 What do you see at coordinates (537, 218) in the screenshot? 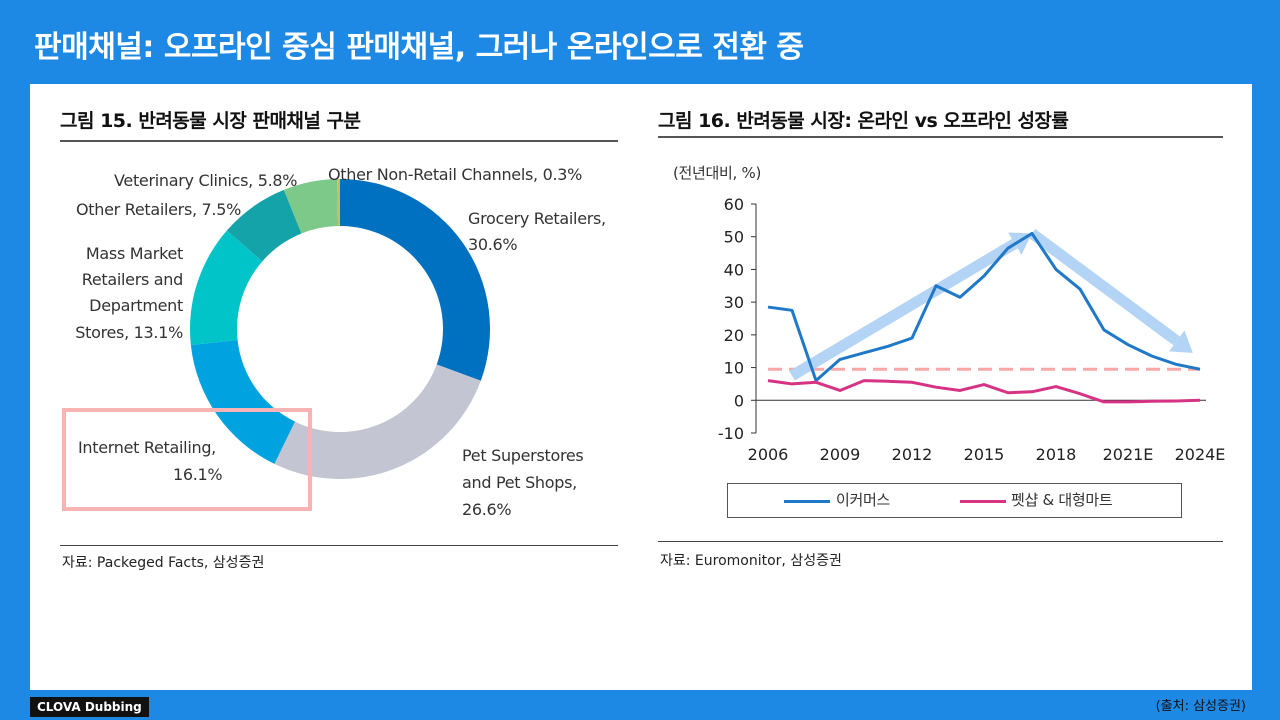
I see `label-grocery-1: Grocery Retailers,` at bounding box center [537, 218].